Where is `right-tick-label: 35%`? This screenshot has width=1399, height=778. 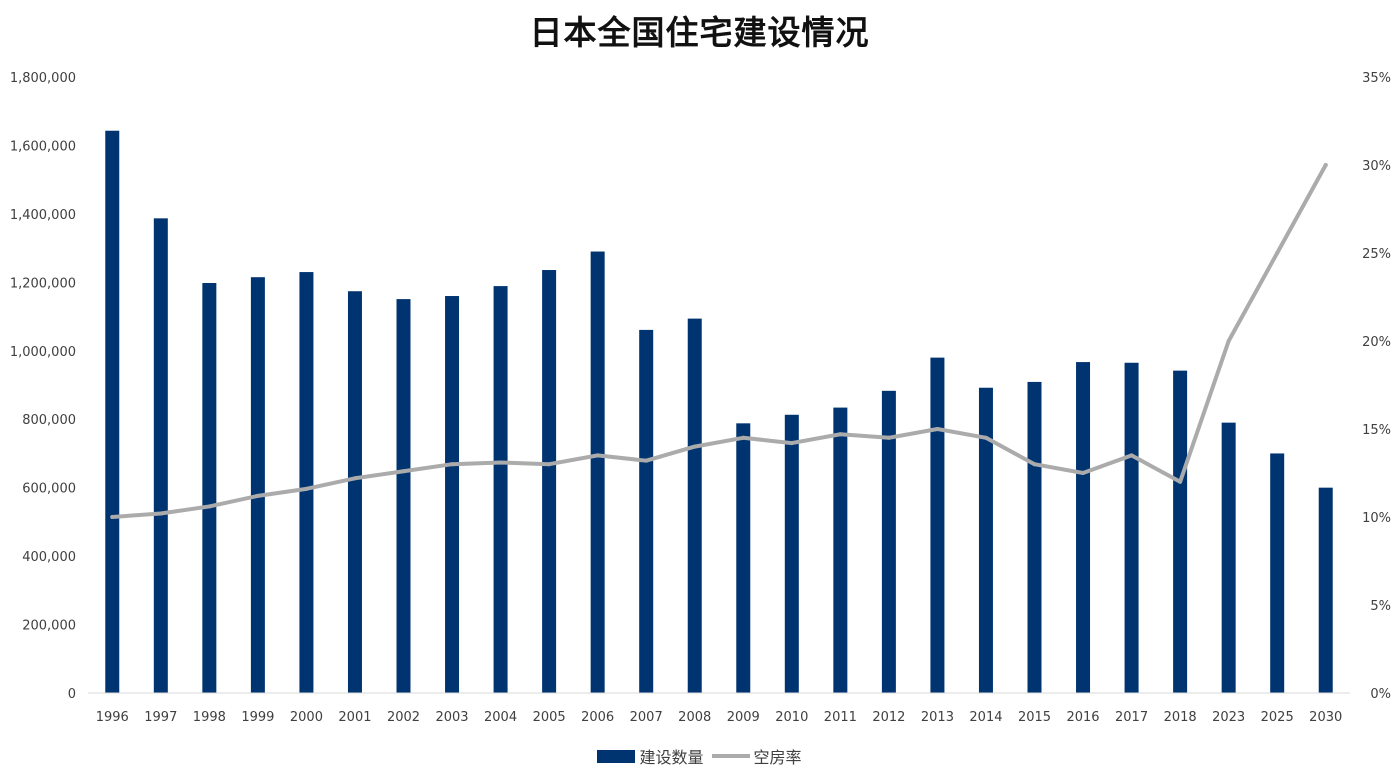 right-tick-label: 35% is located at coordinates (1376, 78).